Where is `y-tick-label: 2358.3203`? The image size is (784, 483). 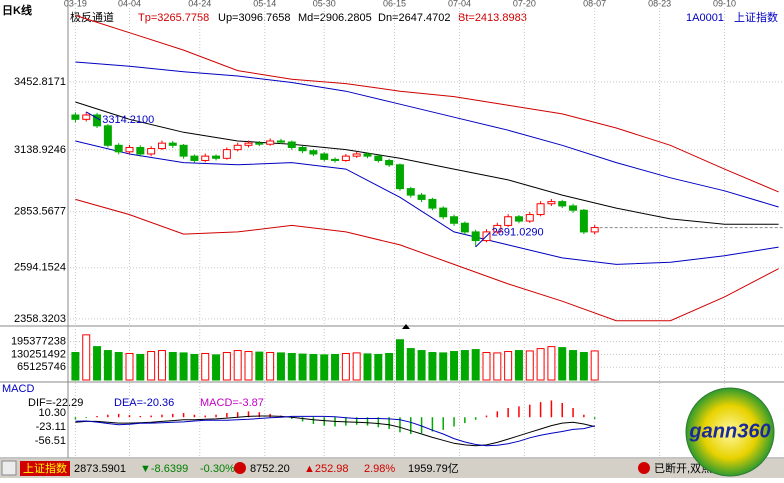 y-tick-label: 2358.3203 is located at coordinates (40, 319).